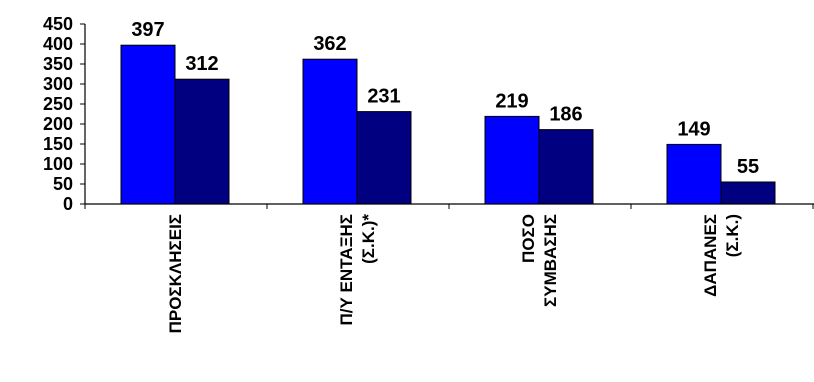  What do you see at coordinates (748, 167) in the screenshot?
I see `data-label-s2-c4: 55` at bounding box center [748, 167].